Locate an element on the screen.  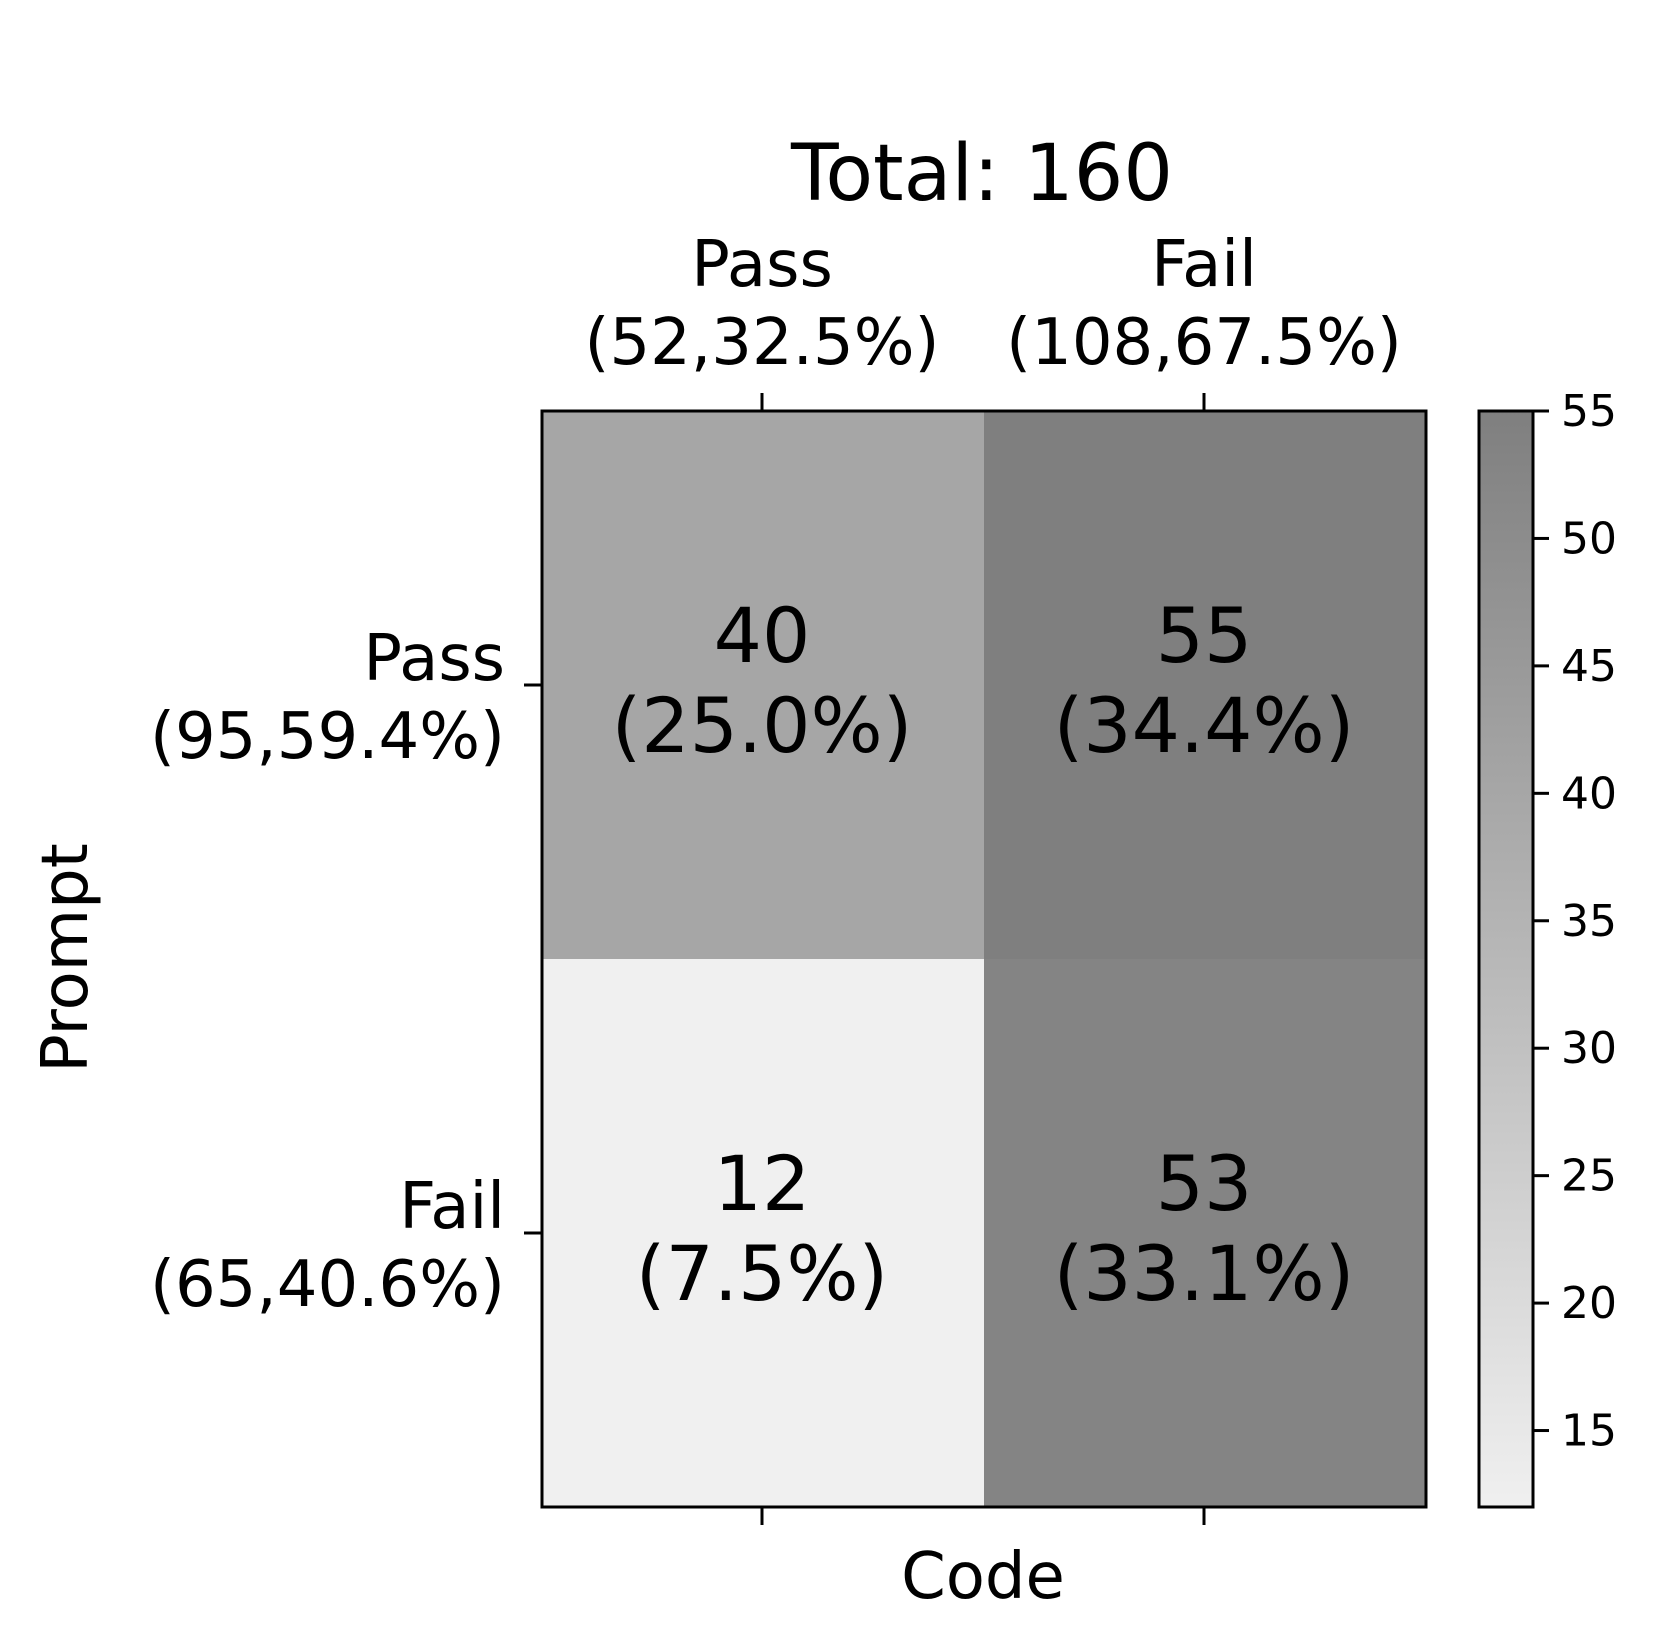
heatmap-cell-fail-pass is located at coordinates (763, 1233).